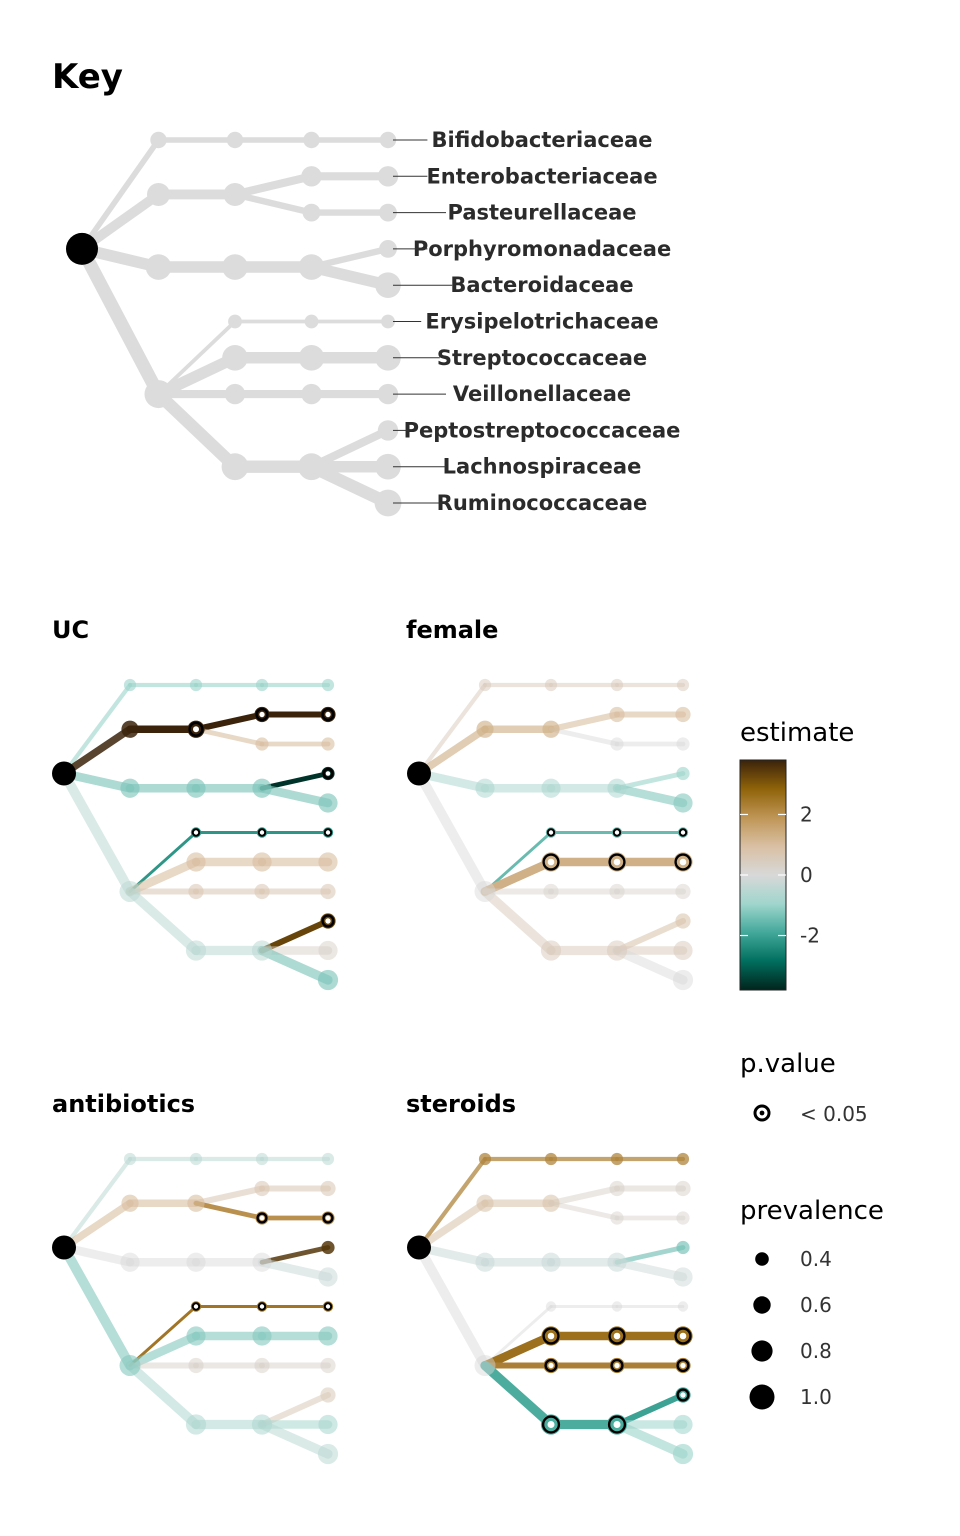 Image resolution: width=960 pixels, height=1536 pixels. I want to click on colorbar-tick-label: 2, so click(806, 814).